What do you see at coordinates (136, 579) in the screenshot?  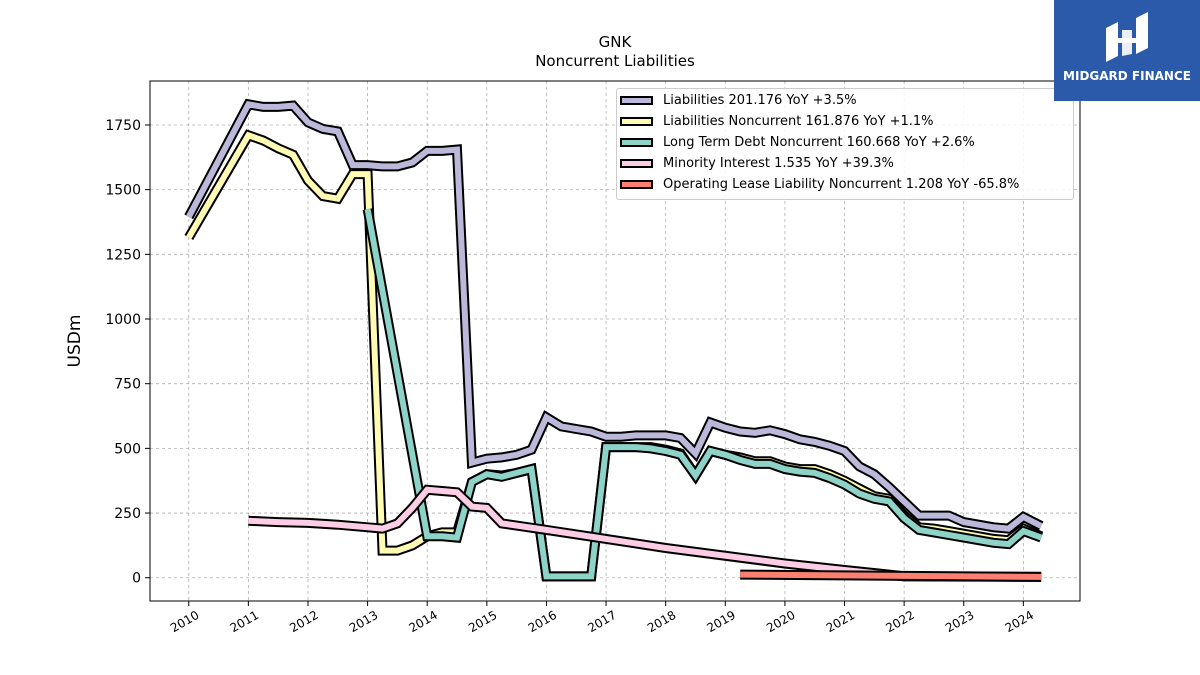 I see `y-tick-label: 0` at bounding box center [136, 579].